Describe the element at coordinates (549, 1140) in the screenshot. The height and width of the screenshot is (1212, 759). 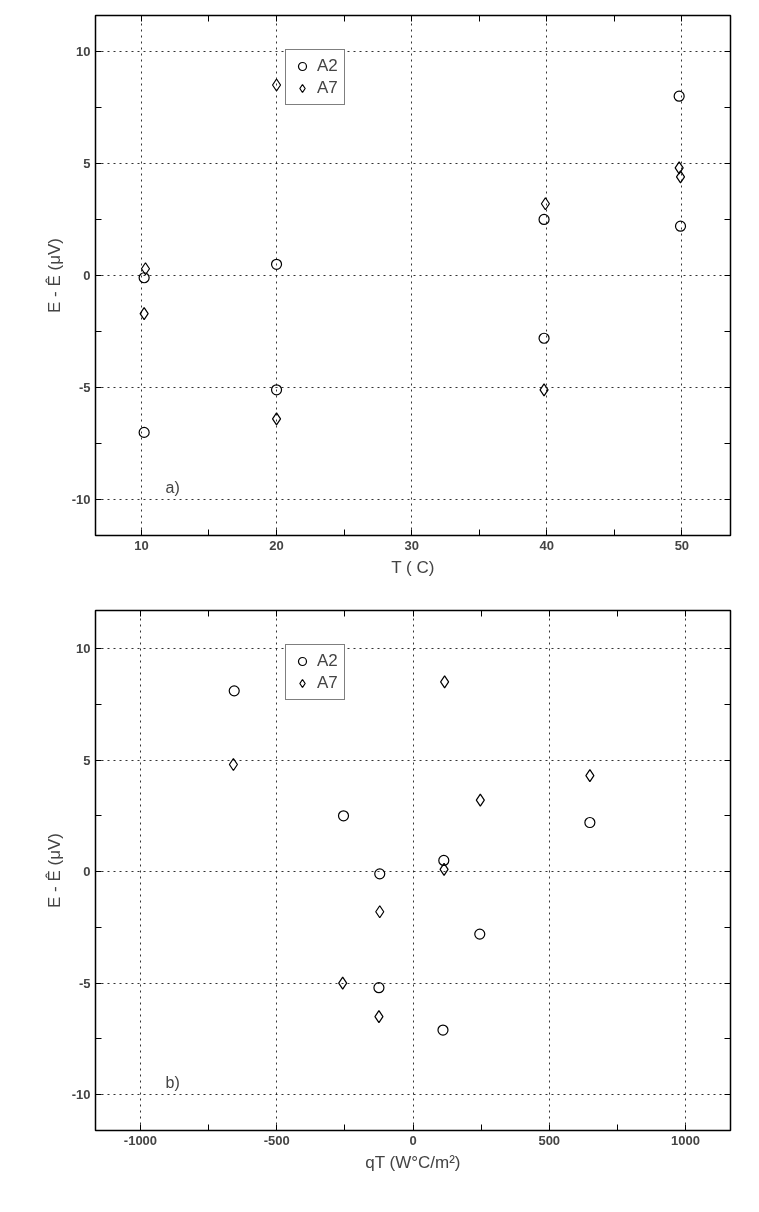
I see `x-tick-label: 500` at that location.